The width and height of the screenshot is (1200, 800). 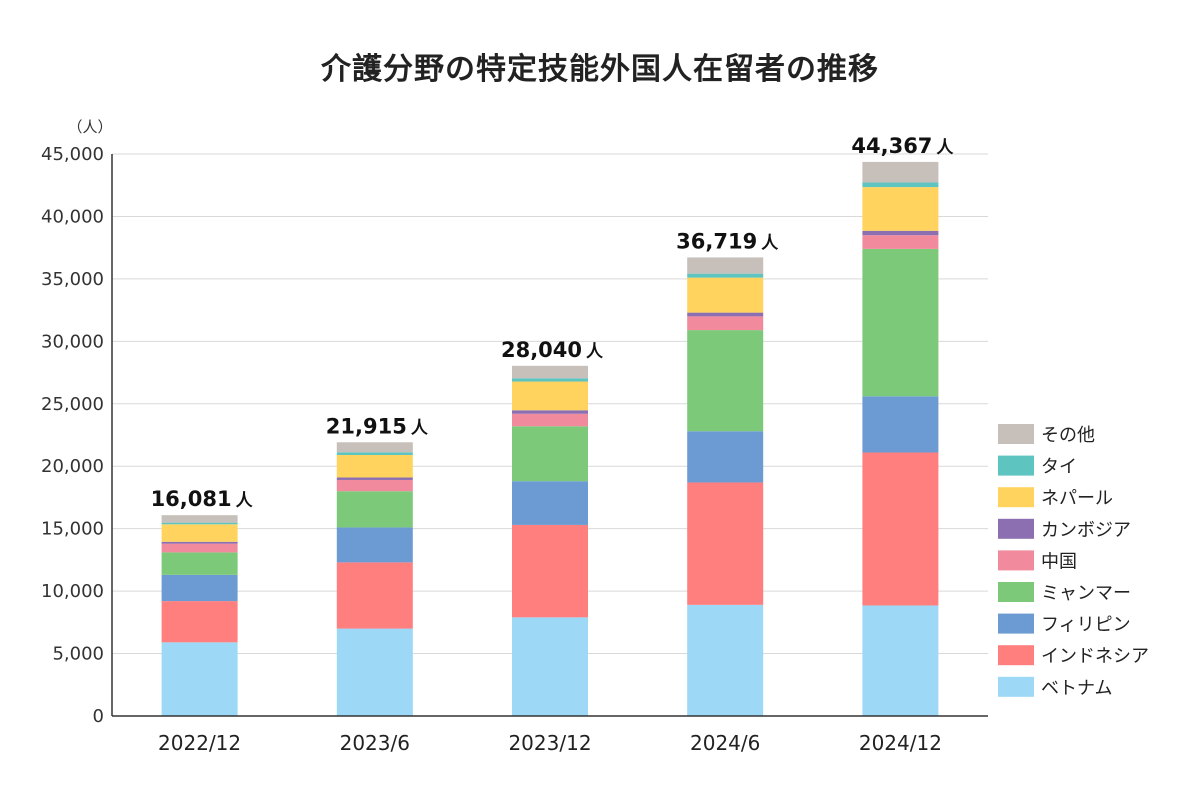 What do you see at coordinates (600, 69) in the screenshot?
I see `chart-title: 介護分野の特定技能外国人在留者の推移` at bounding box center [600, 69].